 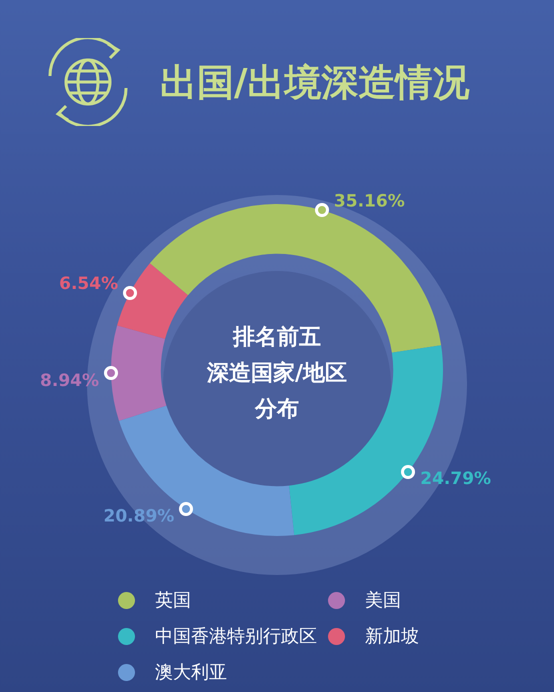 I want to click on data-label: 8.94%, so click(x=70, y=380).